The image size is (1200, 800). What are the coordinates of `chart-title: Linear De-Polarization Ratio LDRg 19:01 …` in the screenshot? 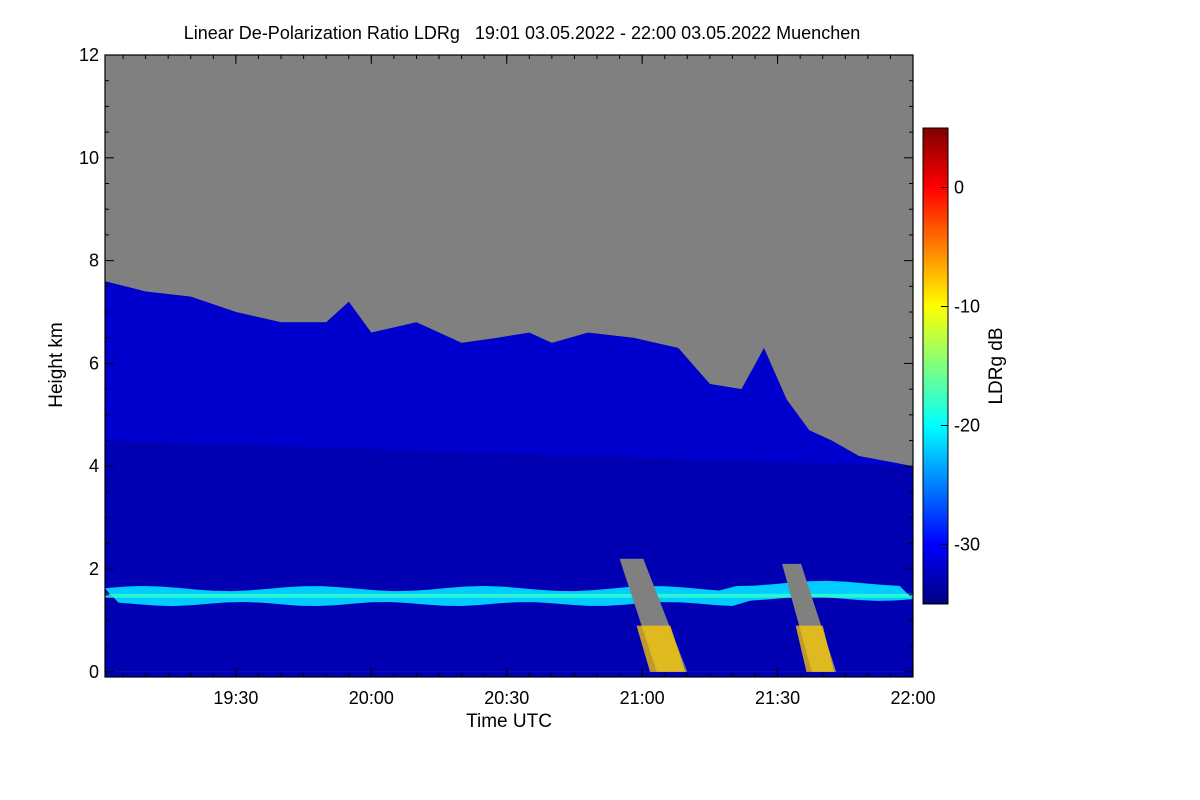 It's located at (522, 33).